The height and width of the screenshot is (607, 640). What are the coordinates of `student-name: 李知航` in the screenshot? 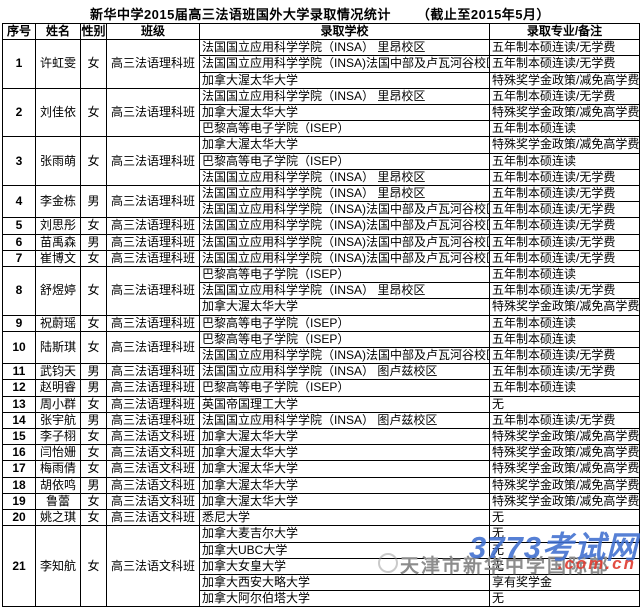 It's located at (58, 566).